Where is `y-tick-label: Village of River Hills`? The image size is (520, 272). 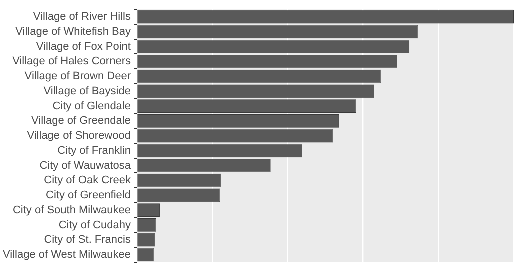
y-tick-label: Village of River Hills is located at coordinates (82, 17).